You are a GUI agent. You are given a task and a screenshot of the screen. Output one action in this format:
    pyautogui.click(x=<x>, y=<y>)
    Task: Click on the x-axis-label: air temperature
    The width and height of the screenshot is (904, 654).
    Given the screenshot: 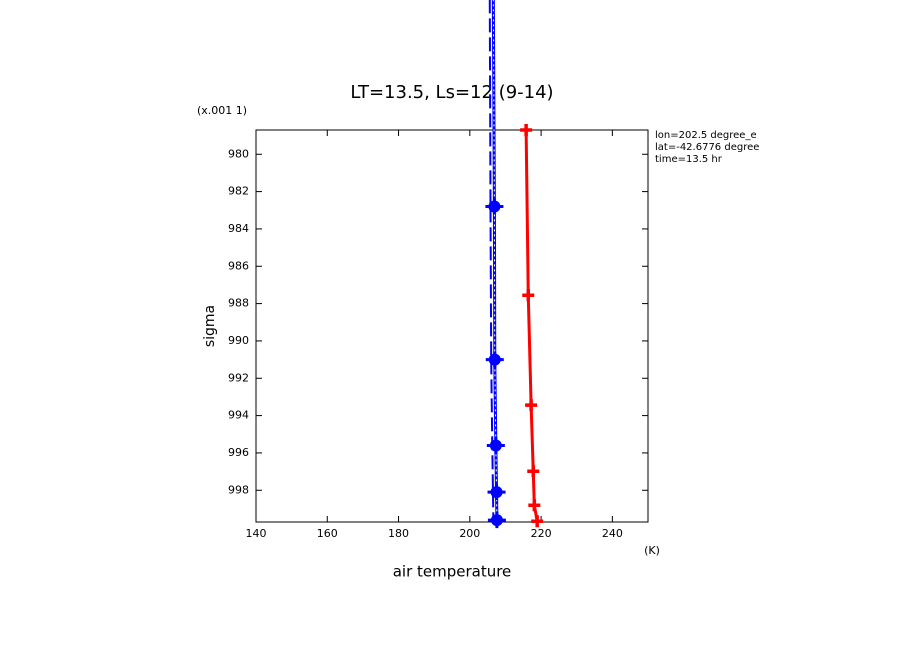 What is the action you would take?
    pyautogui.click(x=452, y=572)
    